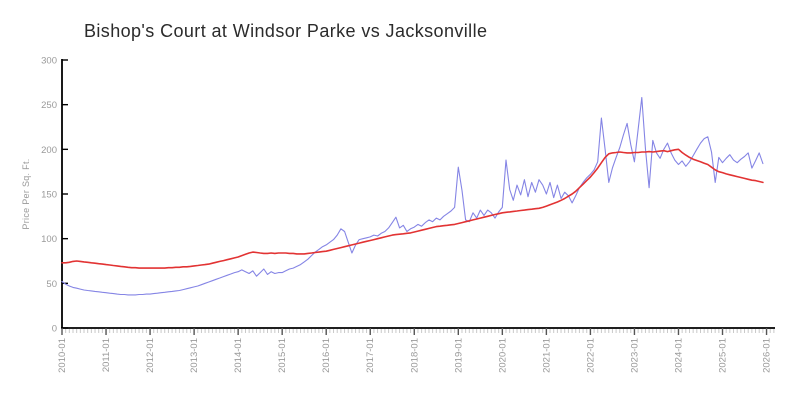  What do you see at coordinates (723, 355) in the screenshot?
I see `x-tick-label: 2025-01` at bounding box center [723, 355].